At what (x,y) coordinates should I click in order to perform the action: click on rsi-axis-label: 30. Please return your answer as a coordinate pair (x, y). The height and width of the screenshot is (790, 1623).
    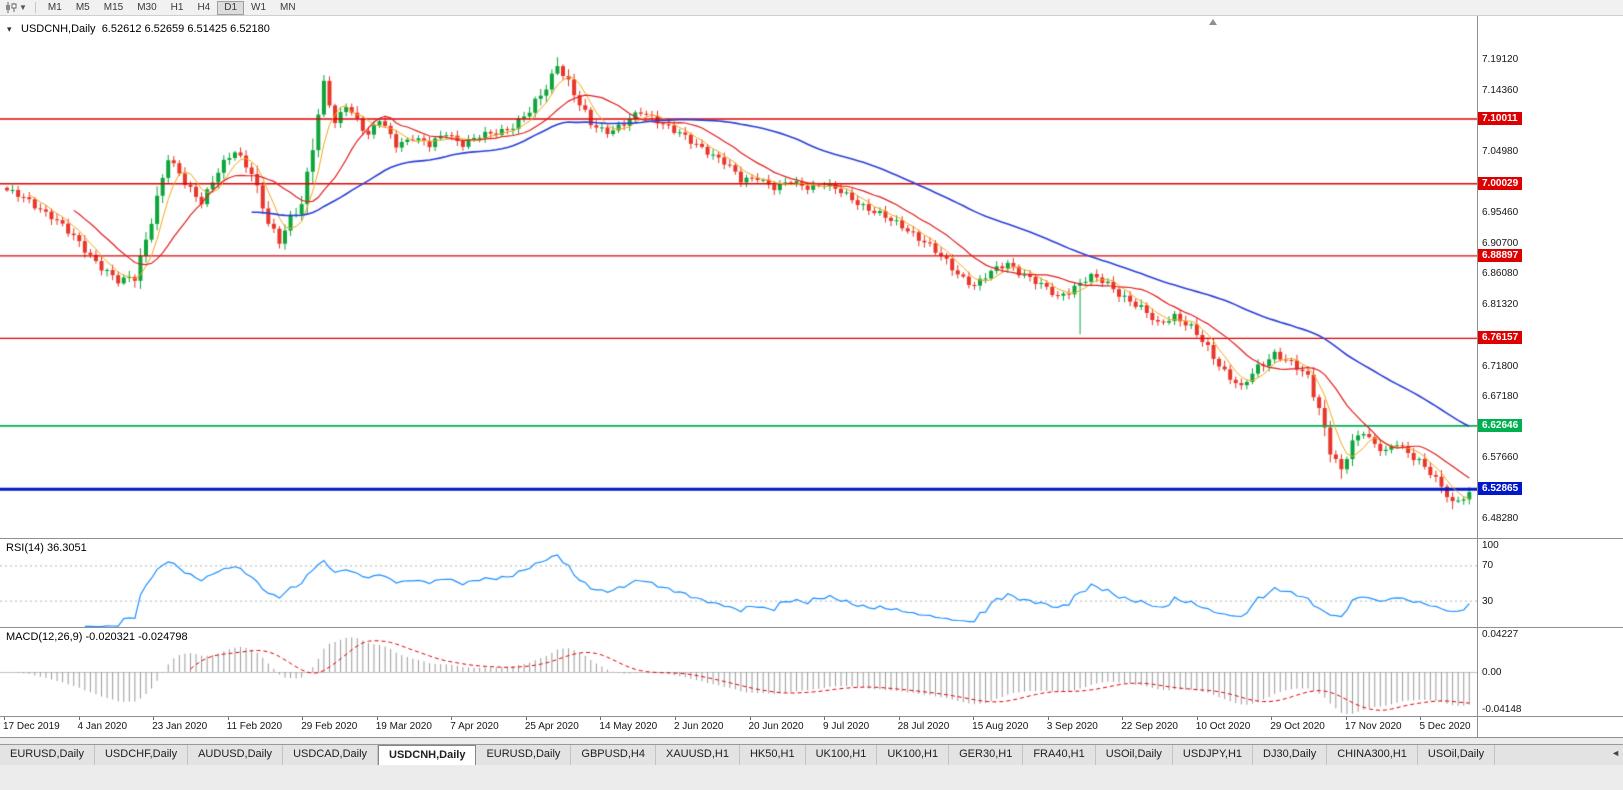
    Looking at the image, I should click on (1488, 601).